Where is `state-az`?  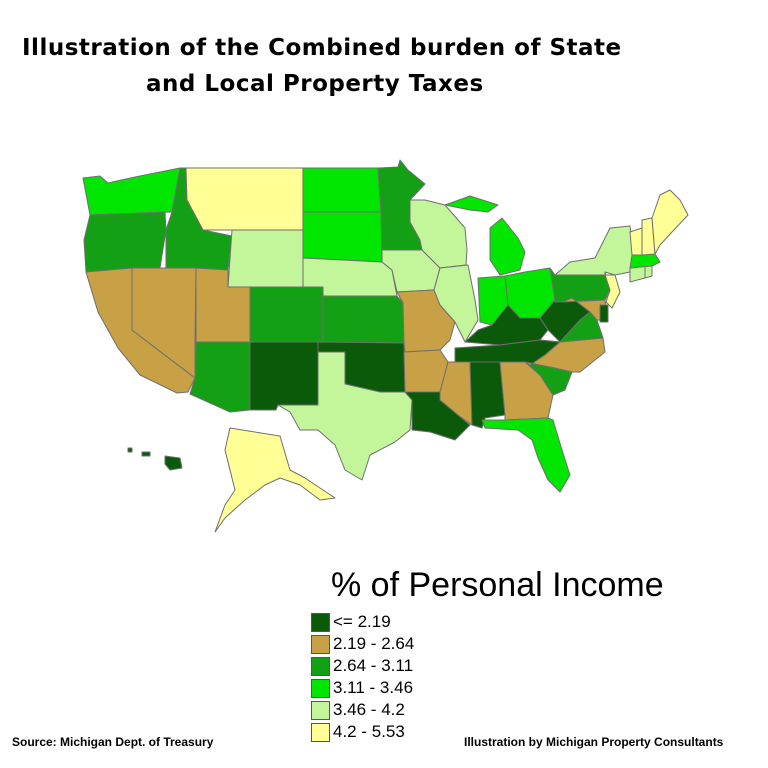 state-az is located at coordinates (220, 377).